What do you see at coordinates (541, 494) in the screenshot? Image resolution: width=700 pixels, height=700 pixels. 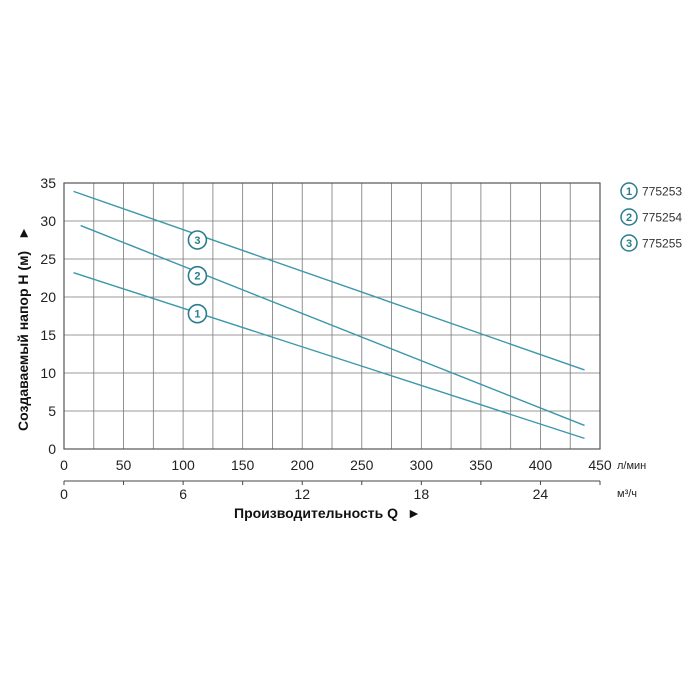 I see `x2-tick-label: 24` at bounding box center [541, 494].